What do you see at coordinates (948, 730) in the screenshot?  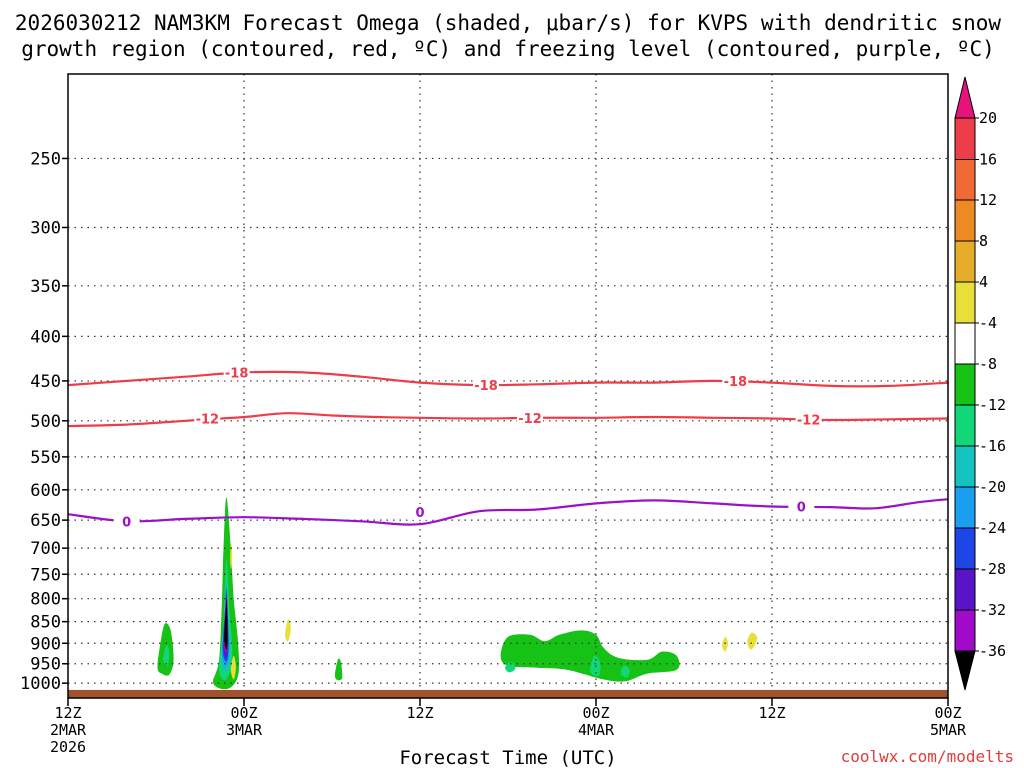 I see `x-tick-label-60-1: 5MAR` at bounding box center [948, 730].